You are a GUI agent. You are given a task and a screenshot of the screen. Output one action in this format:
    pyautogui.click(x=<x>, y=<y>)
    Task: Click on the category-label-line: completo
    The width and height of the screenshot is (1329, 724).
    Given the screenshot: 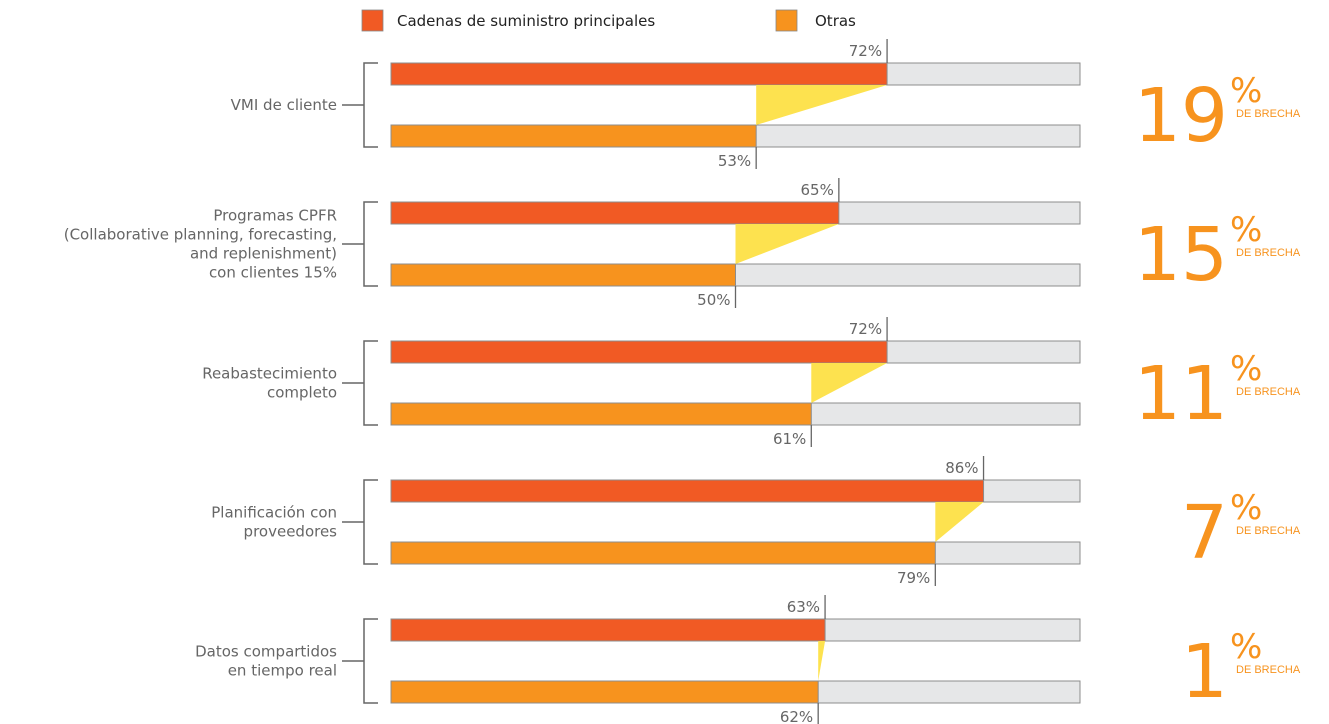 What is the action you would take?
    pyautogui.click(x=302, y=393)
    